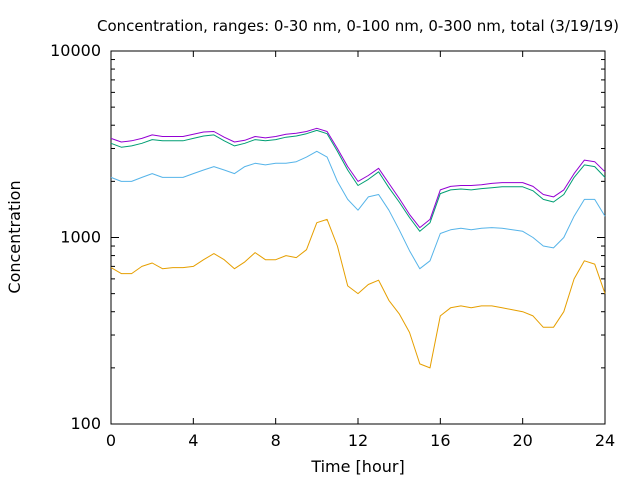 The image size is (640, 480). Describe the element at coordinates (357, 466) in the screenshot. I see `x-axis-label: Time [hour]` at that location.